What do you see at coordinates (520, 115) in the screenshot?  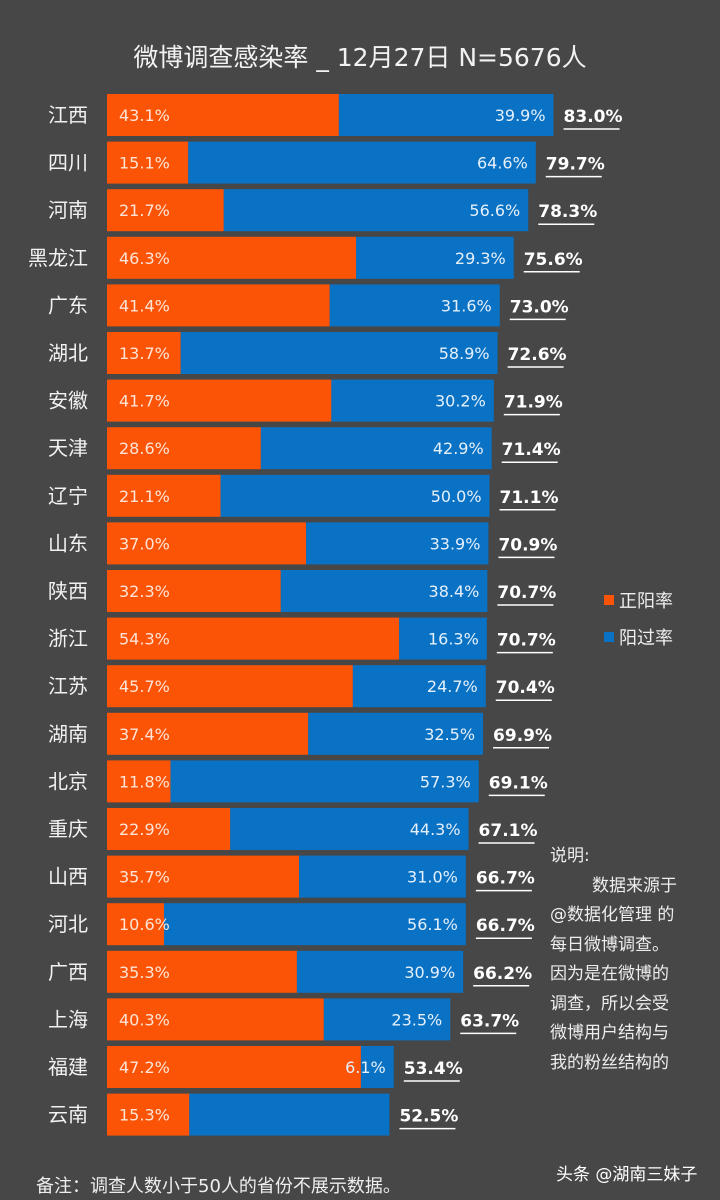 I see `data-label-recovered: 39.9%` at bounding box center [520, 115].